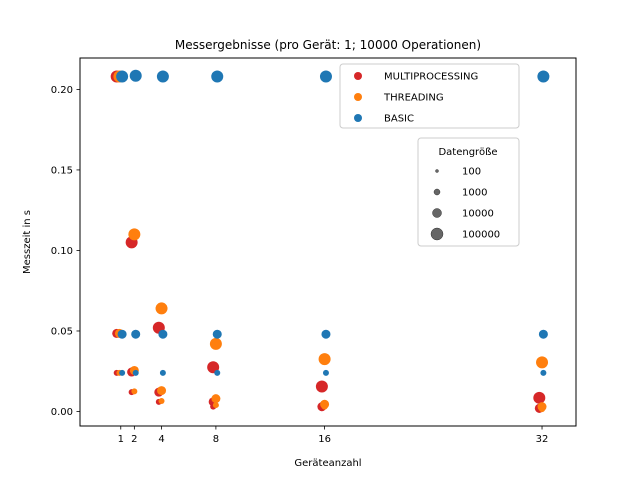 This screenshot has height=480, width=640. I want to click on size-legend-box, so click(468, 192).